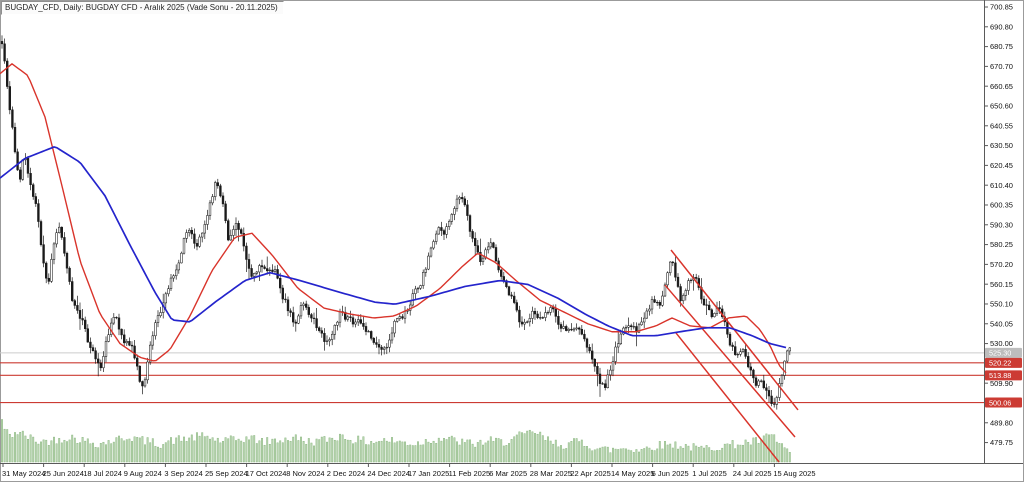  I want to click on current-price-tag, so click(1003, 352).